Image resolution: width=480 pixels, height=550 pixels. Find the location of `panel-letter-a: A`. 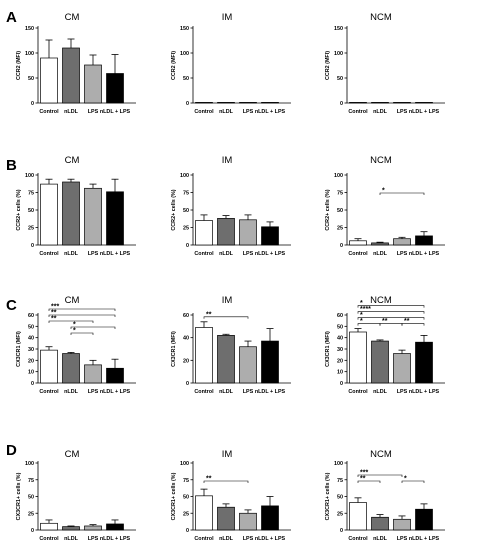

panel-letter-a: A is located at coordinates (11, 17).